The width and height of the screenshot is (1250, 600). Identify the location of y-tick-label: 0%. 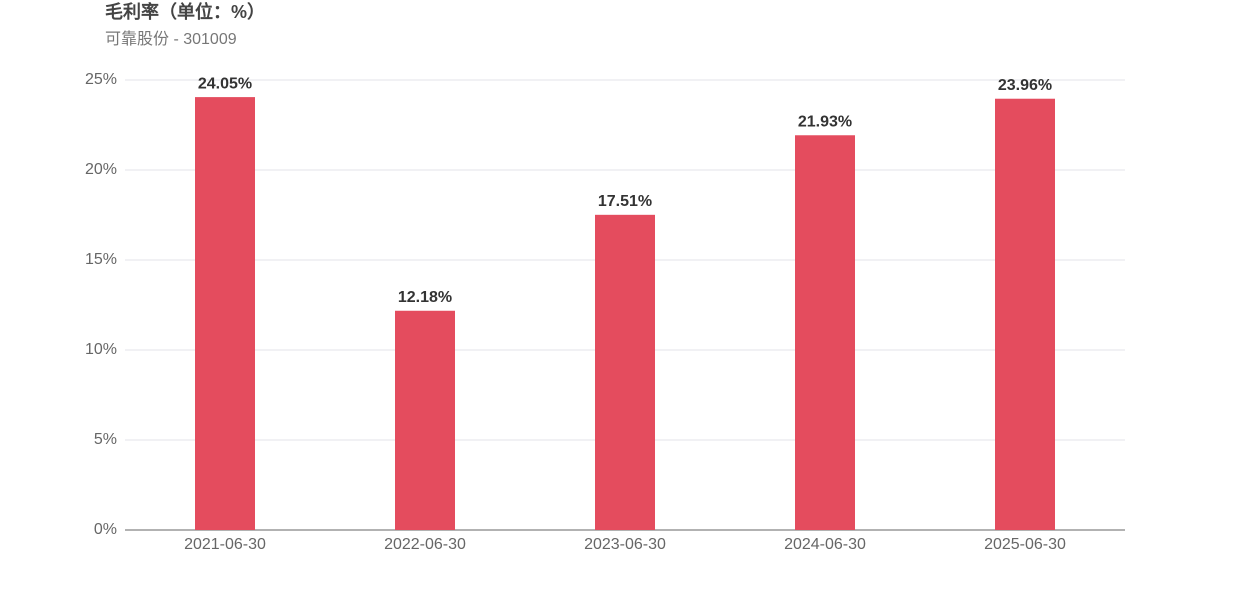
(105, 529).